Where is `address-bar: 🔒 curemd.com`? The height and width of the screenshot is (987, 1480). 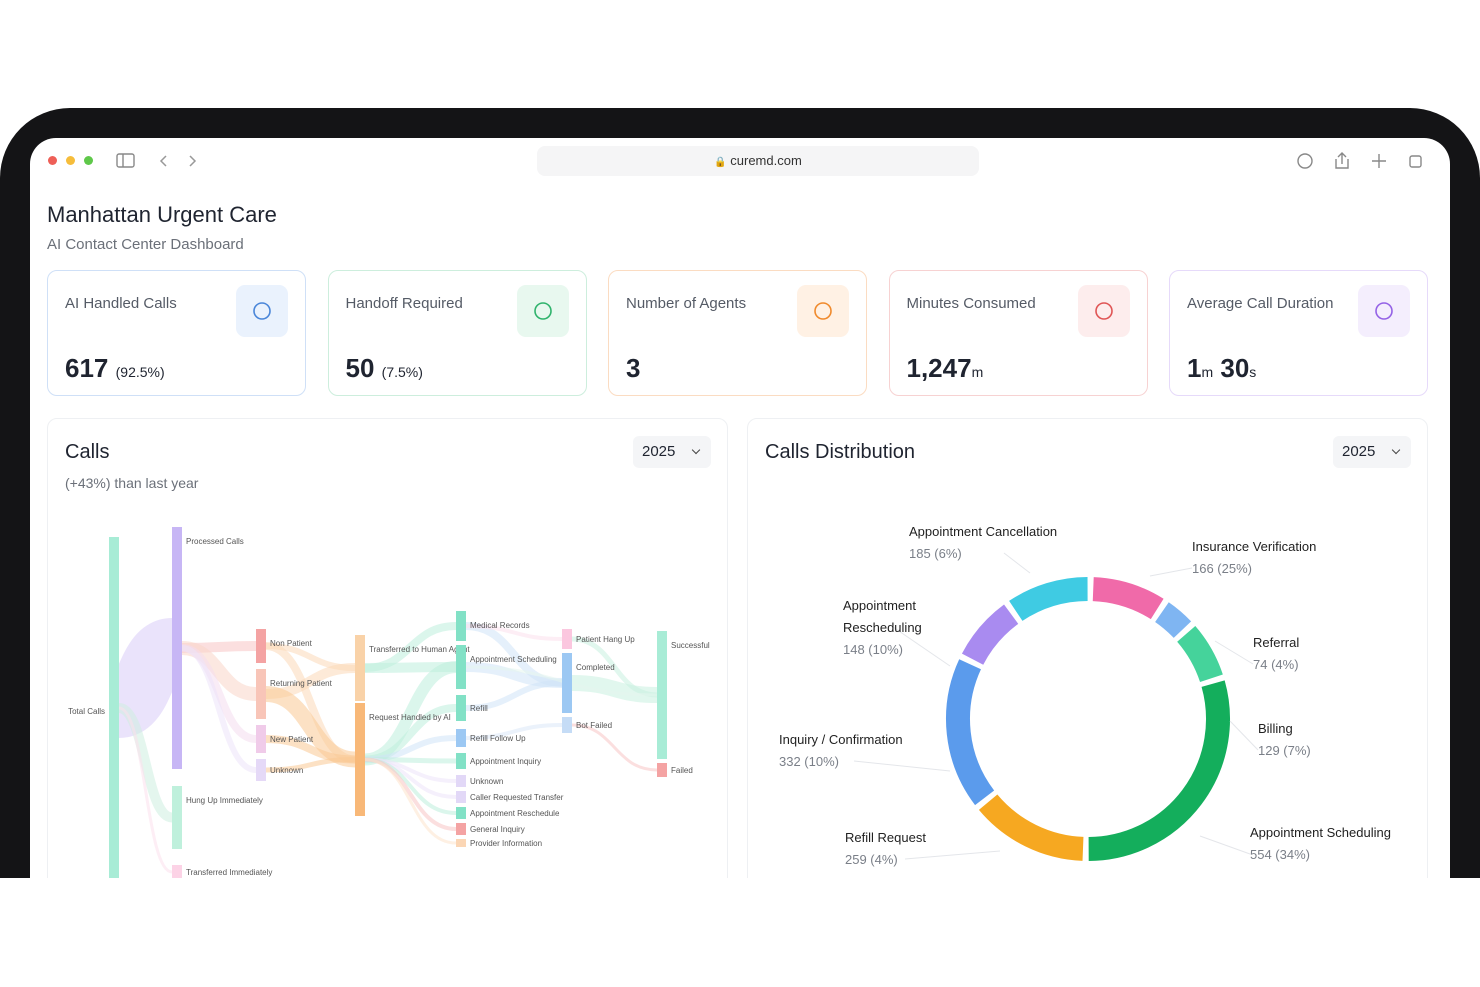
address-bar: 🔒 curemd.com is located at coordinates (758, 161).